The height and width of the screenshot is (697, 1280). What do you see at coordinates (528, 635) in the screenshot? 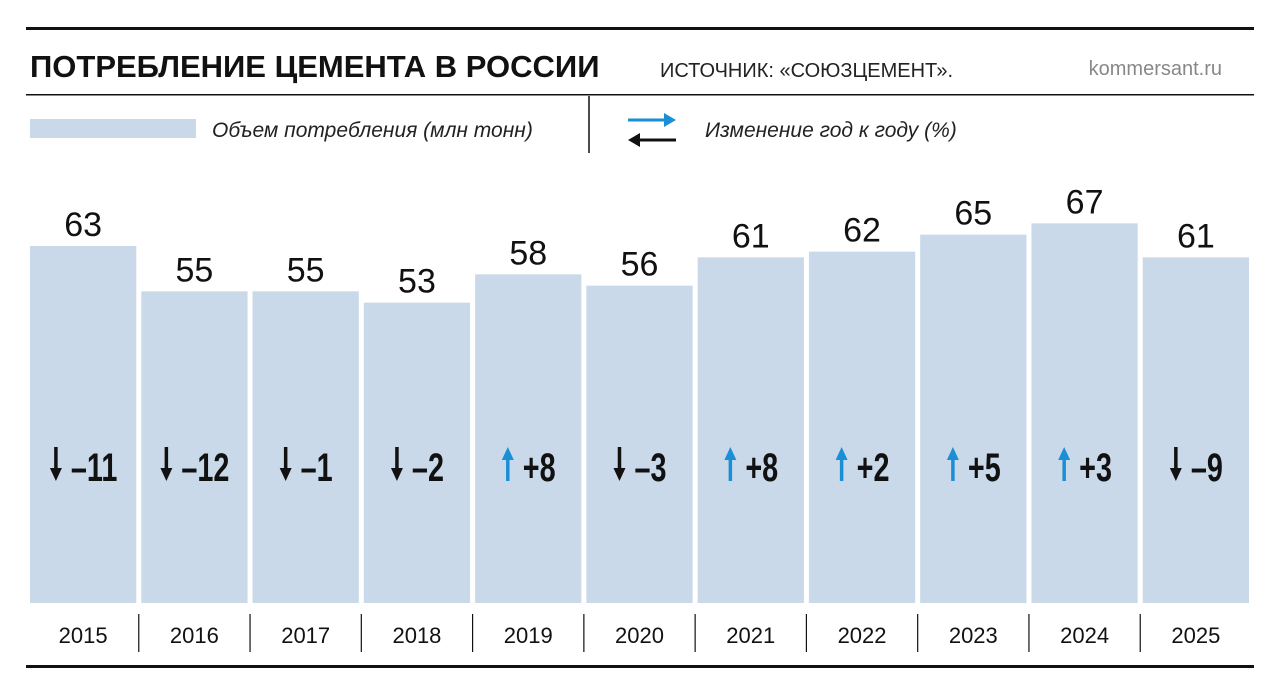
I see `x-tick-label: 2019` at bounding box center [528, 635].